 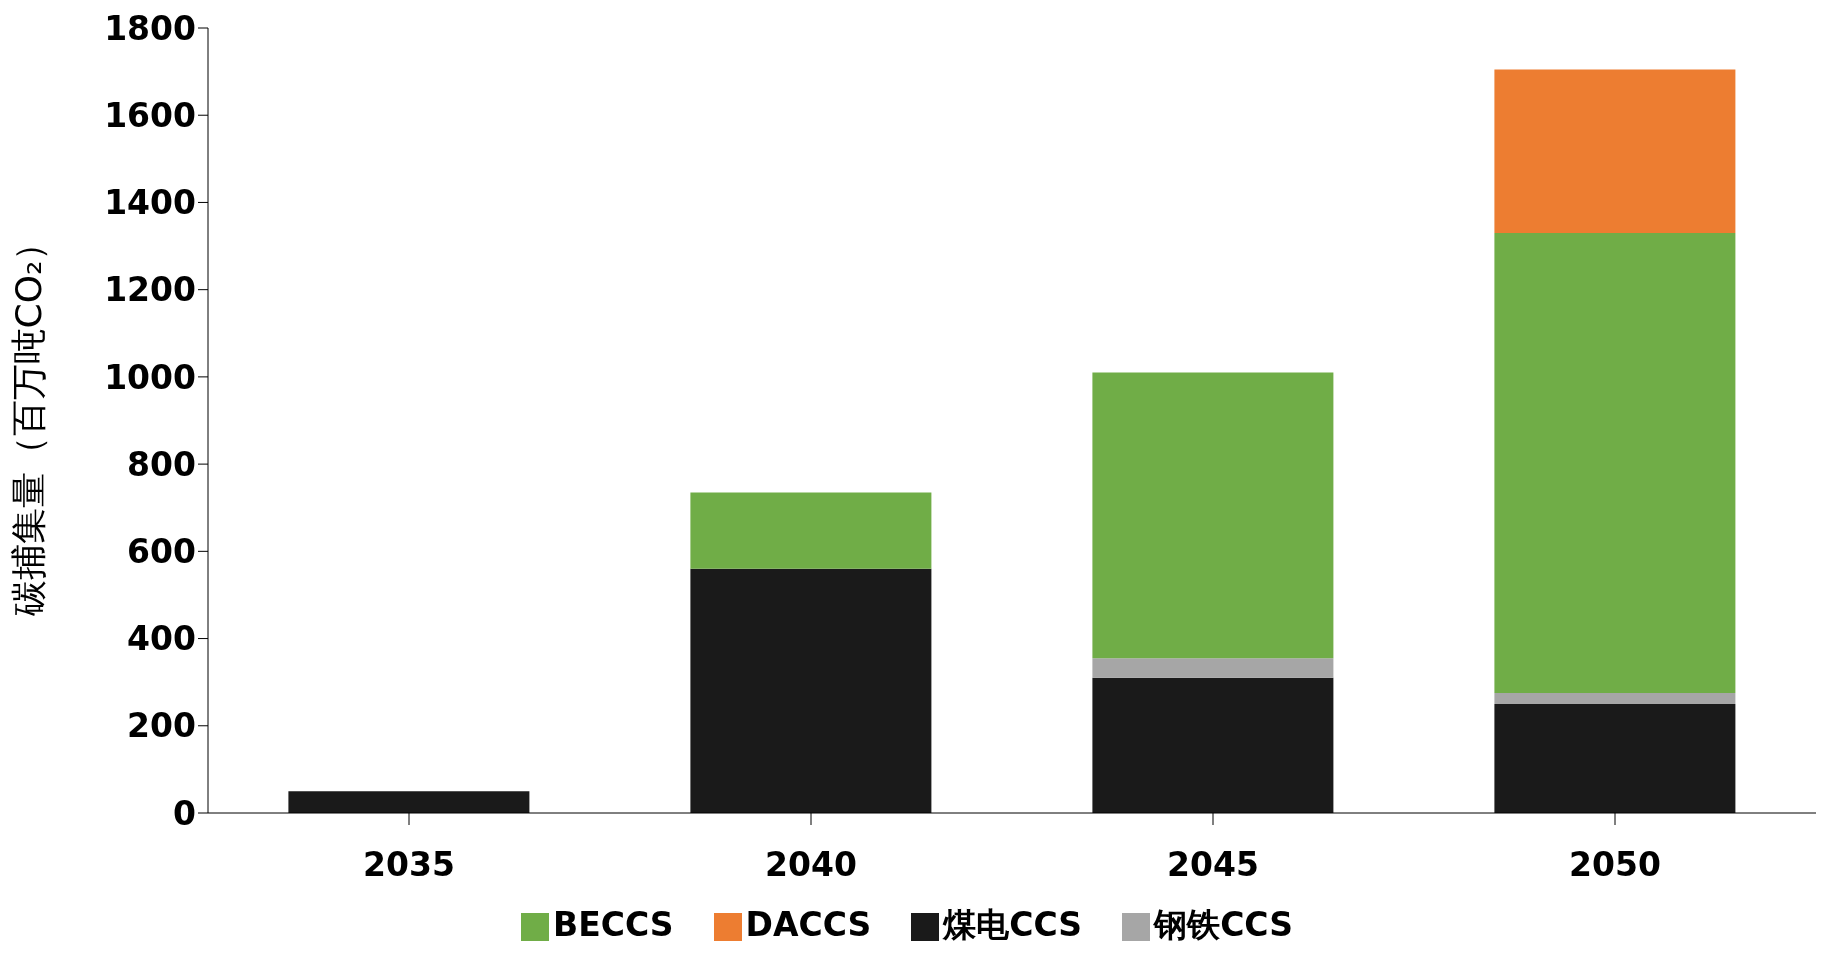 I want to click on legend-label: 钢铁CCS, so click(x=1223, y=924).